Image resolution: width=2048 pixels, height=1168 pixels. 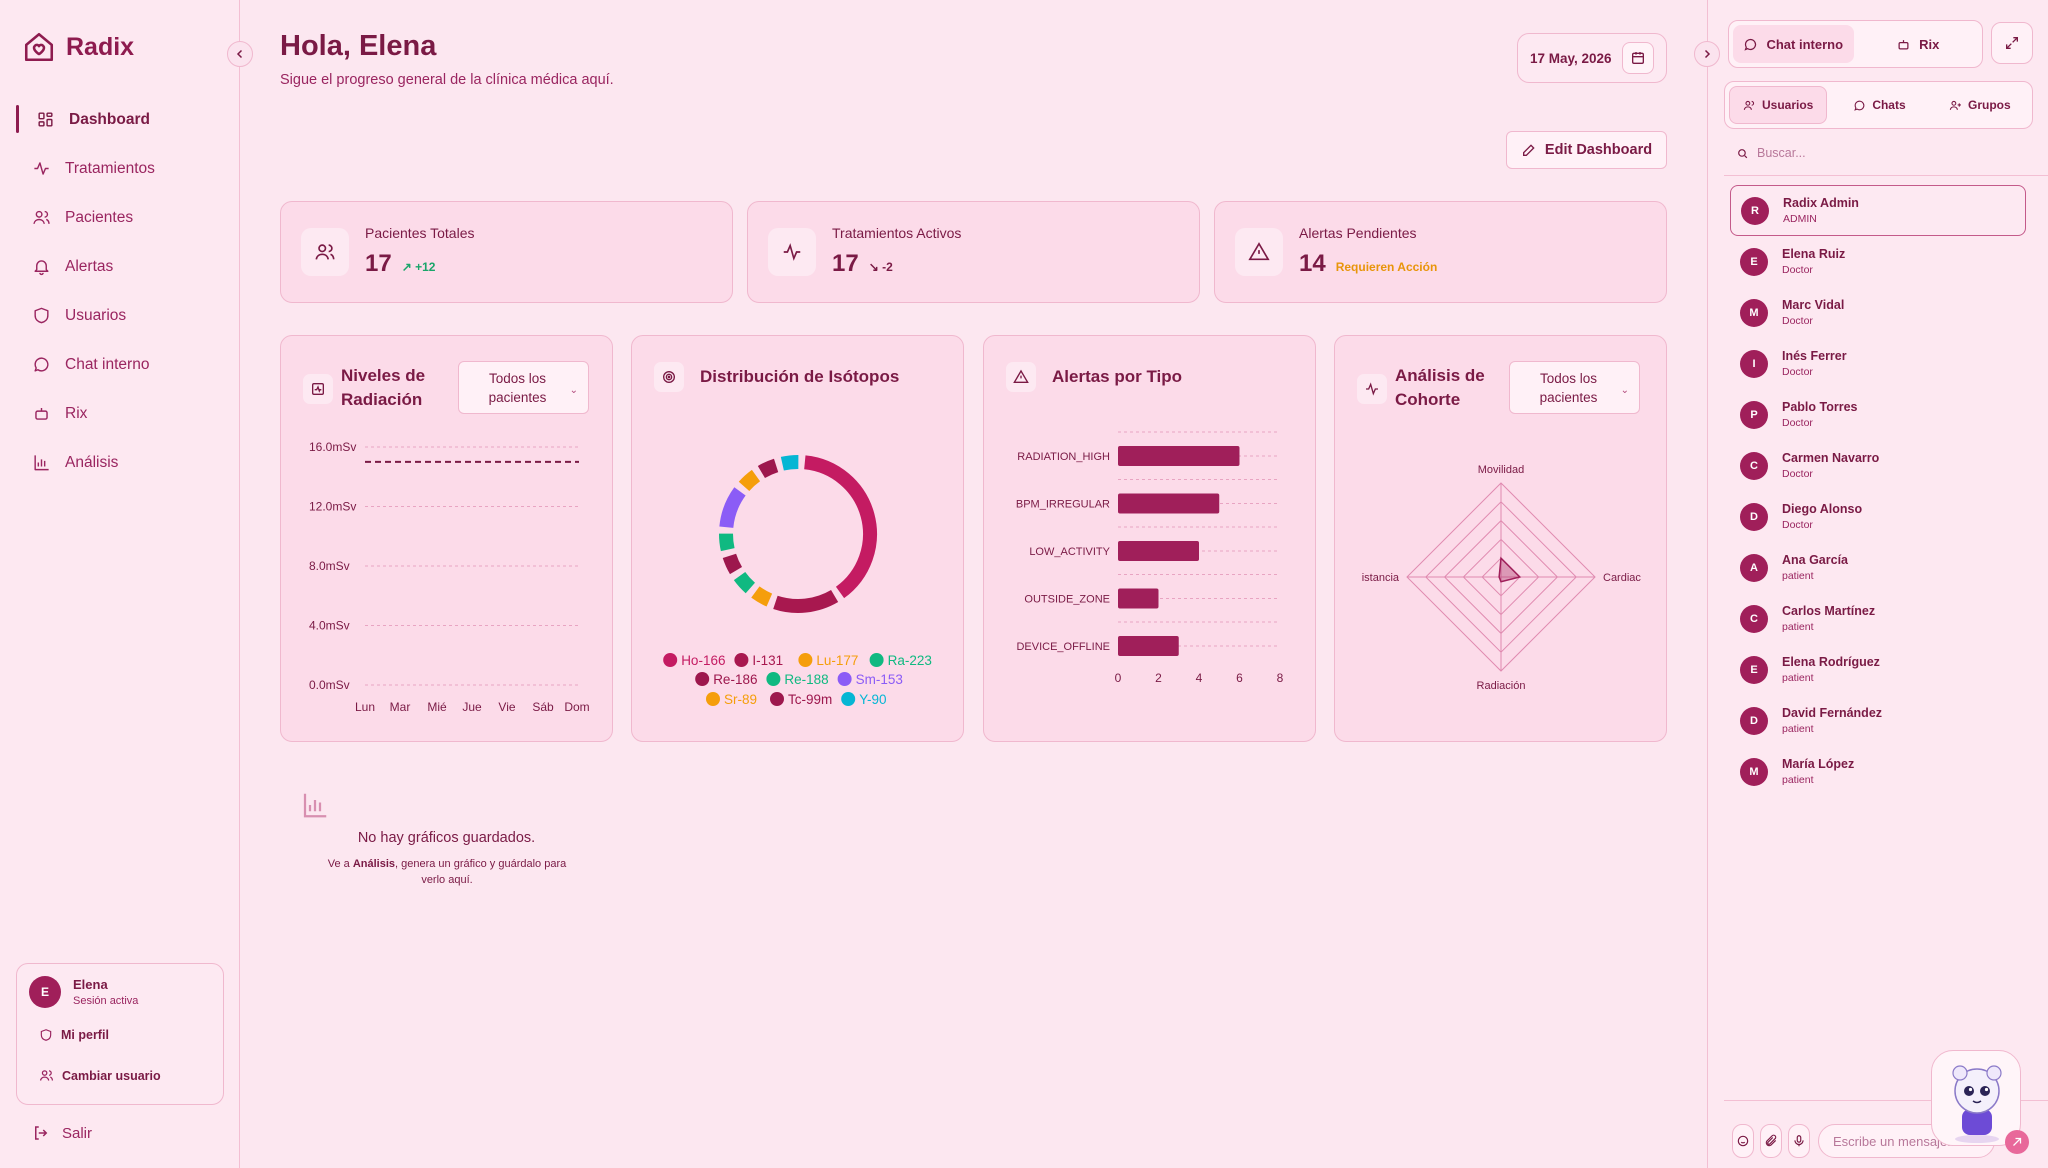 I want to click on donut-slice-tc-99m, so click(x=768, y=468).